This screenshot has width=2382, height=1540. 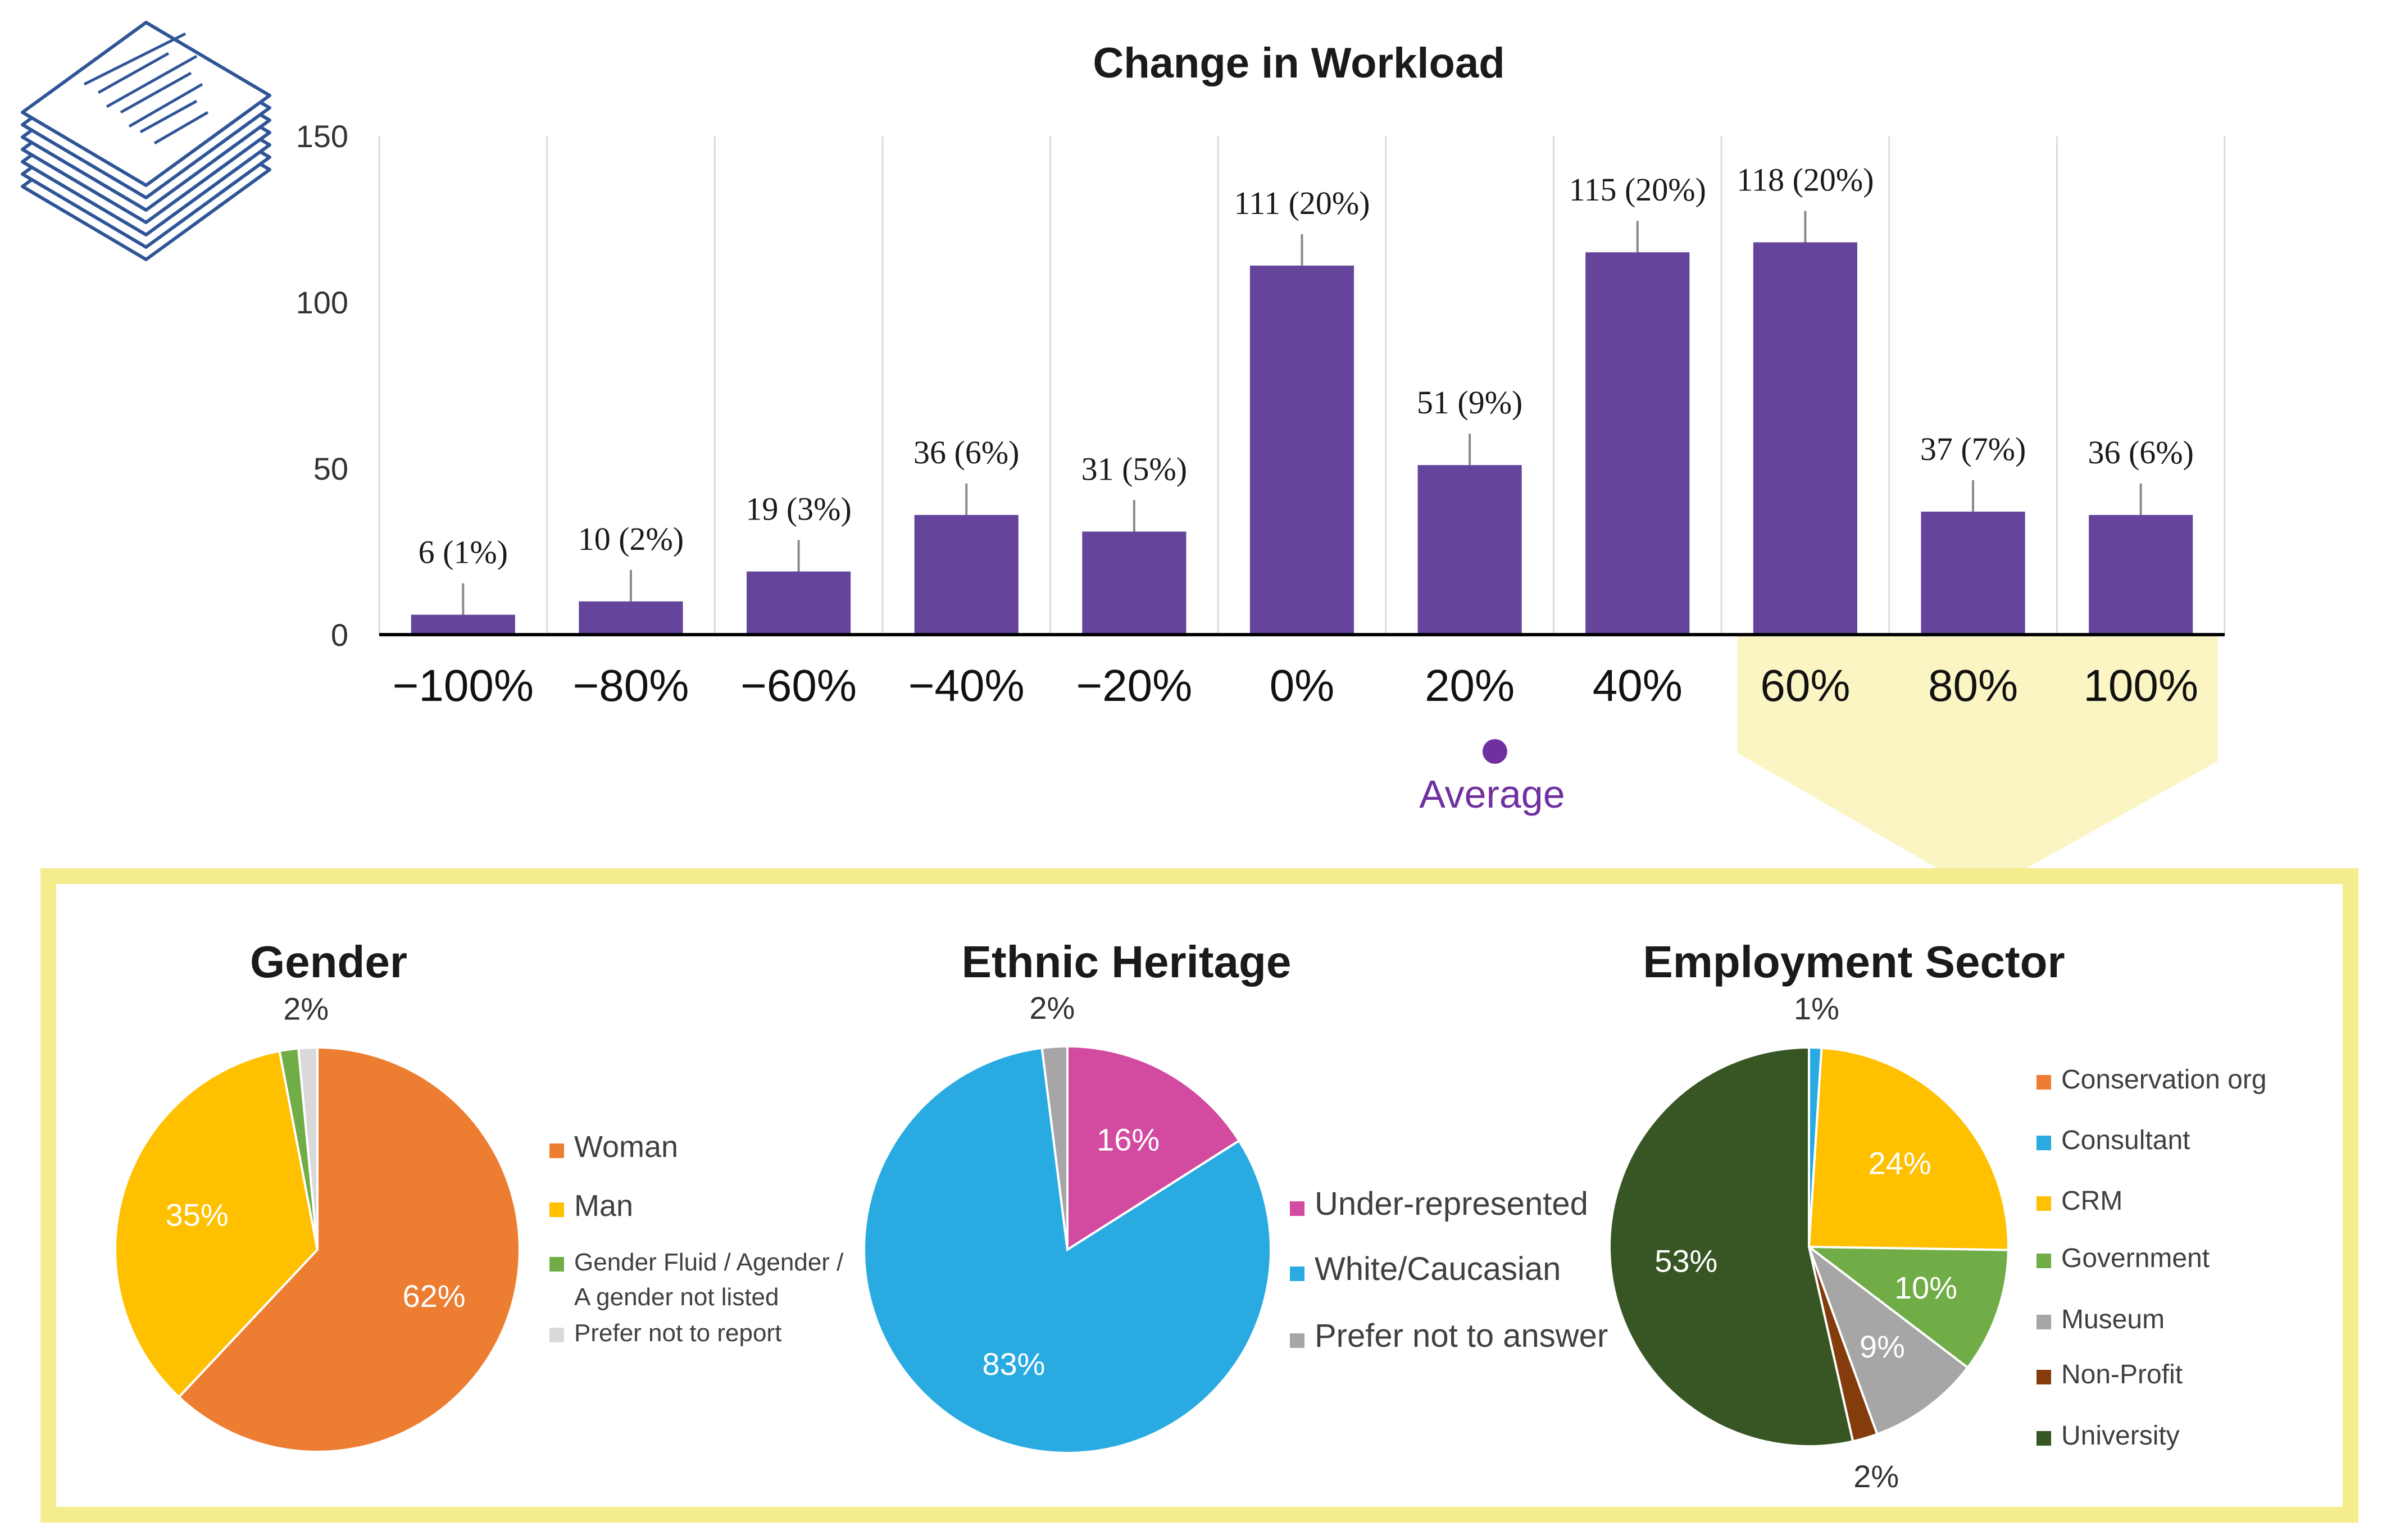 What do you see at coordinates (1451, 1204) in the screenshot?
I see `legend-label: Under-represented` at bounding box center [1451, 1204].